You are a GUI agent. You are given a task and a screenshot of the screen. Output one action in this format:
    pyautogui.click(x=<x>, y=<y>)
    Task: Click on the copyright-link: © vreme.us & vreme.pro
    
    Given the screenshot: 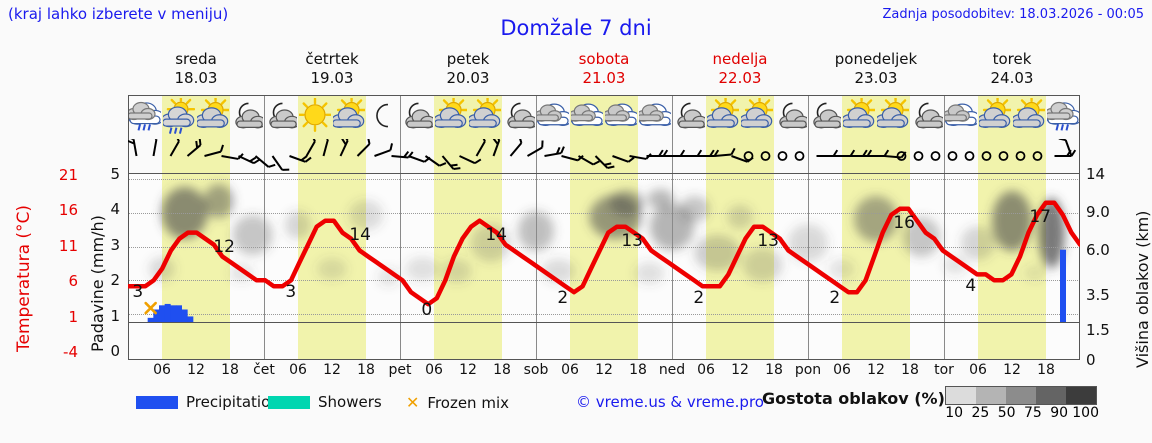 What is the action you would take?
    pyautogui.click(x=670, y=402)
    